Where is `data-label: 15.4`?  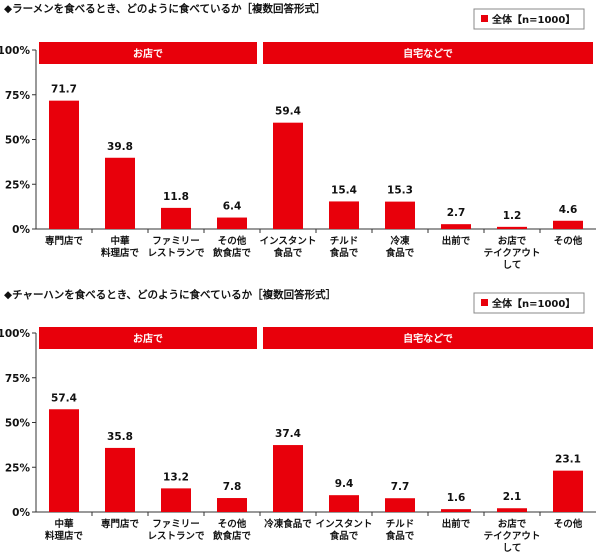
data-label: 15.4 is located at coordinates (344, 190).